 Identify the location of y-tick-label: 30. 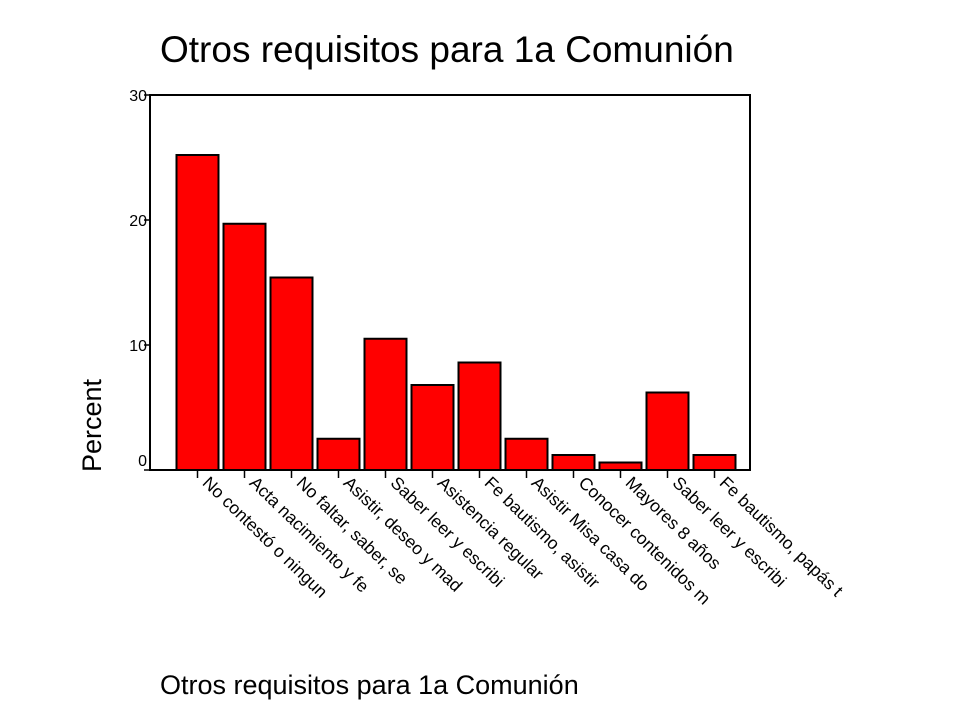
(138, 96).